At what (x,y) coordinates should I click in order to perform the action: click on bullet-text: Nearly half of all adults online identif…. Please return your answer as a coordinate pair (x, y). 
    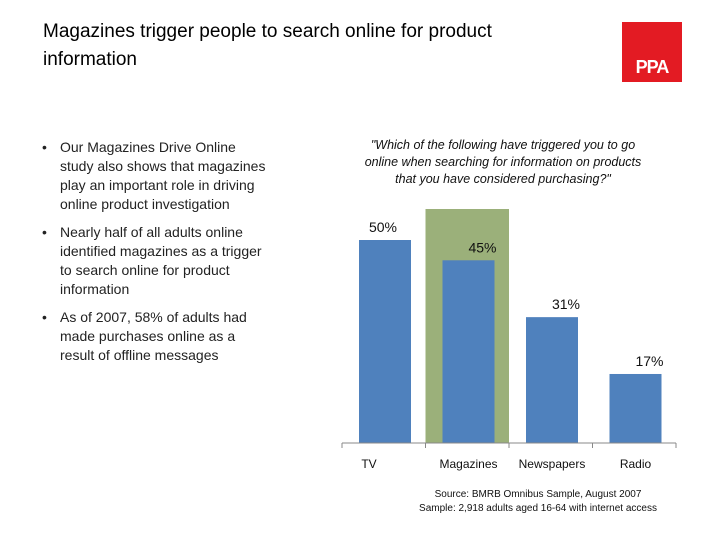
    Looking at the image, I should click on (161, 260).